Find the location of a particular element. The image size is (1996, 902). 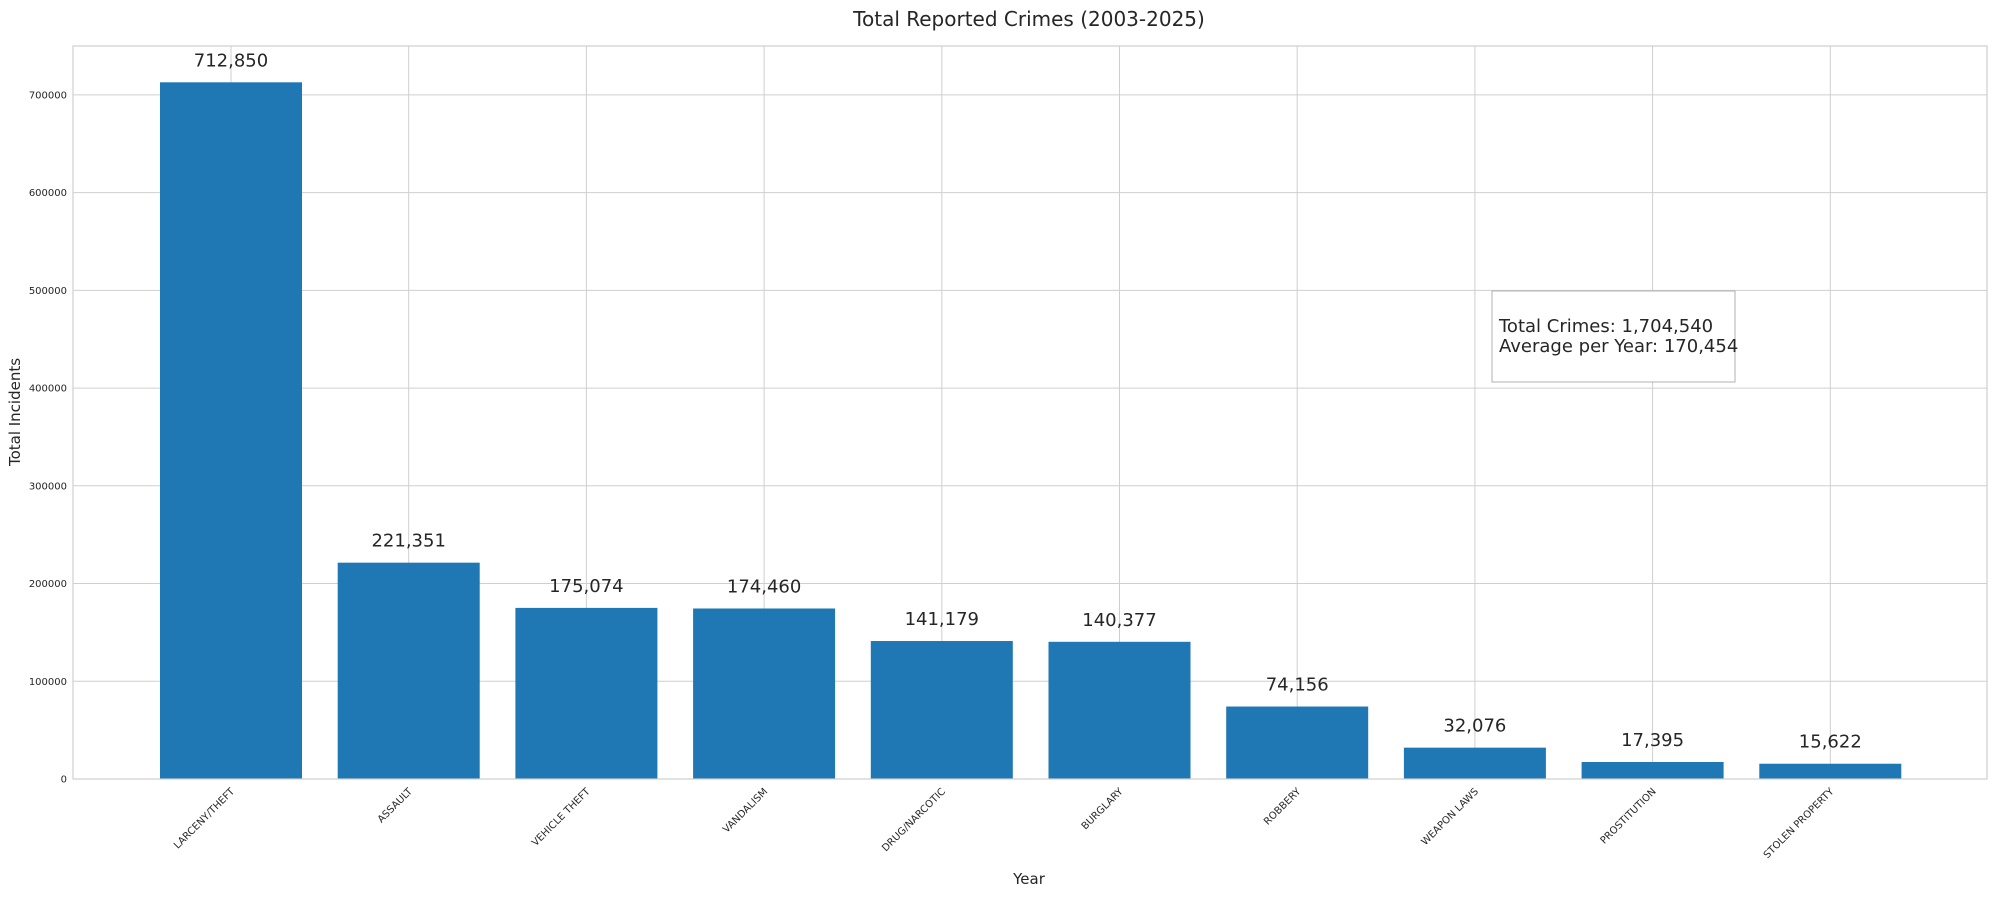

x-tick-label: DRUG/NARCOTIC is located at coordinates (914, 820).